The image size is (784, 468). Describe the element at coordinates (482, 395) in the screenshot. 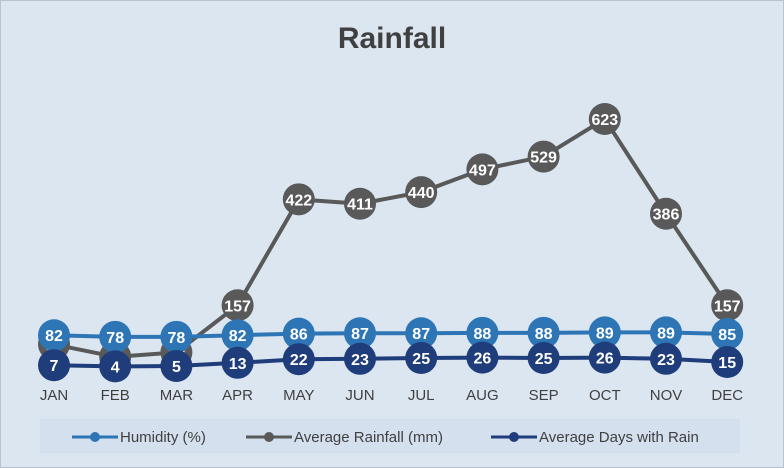

I see `x-tick-label: AUG` at that location.